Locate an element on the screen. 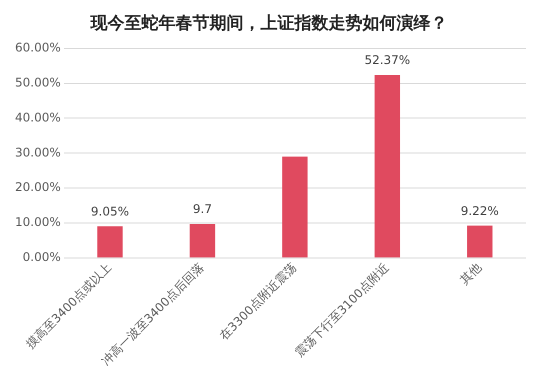 The width and height of the screenshot is (544, 380). y-tick-label: 30.00% is located at coordinates (37, 152).